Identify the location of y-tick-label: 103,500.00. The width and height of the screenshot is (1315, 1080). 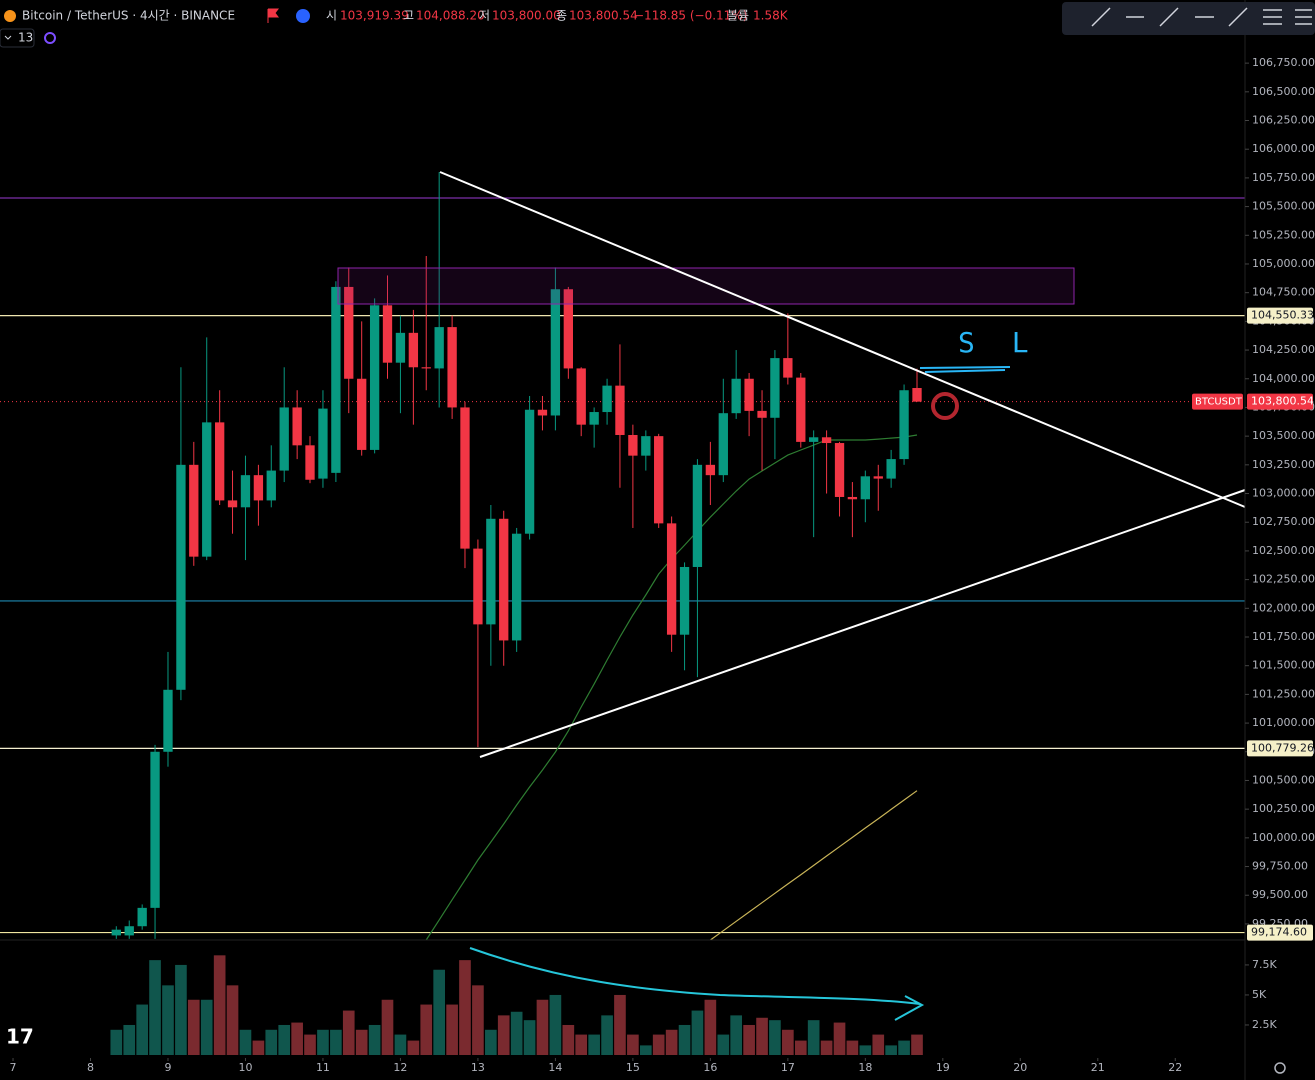
(1283, 435).